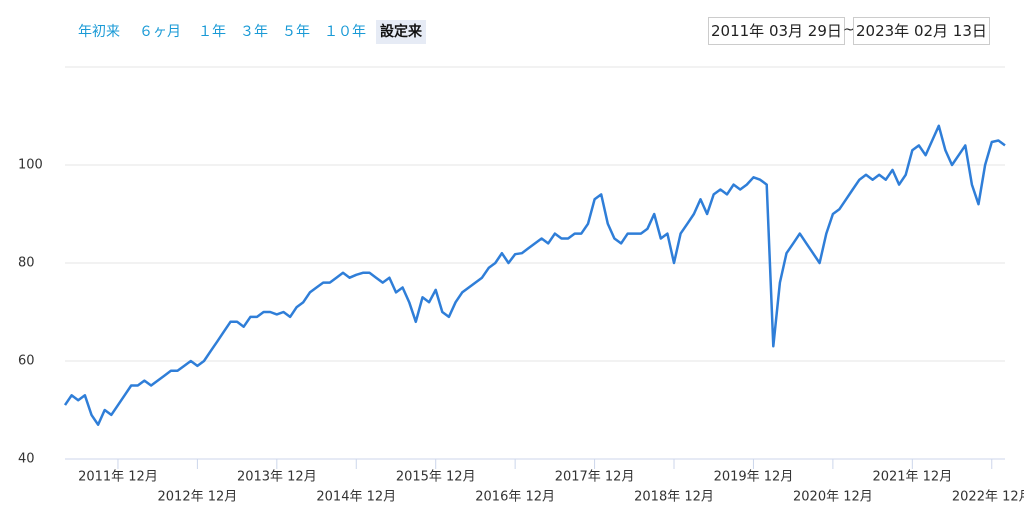  Describe the element at coordinates (436, 477) in the screenshot. I see `x-tick-label: 2015年 12月` at that location.